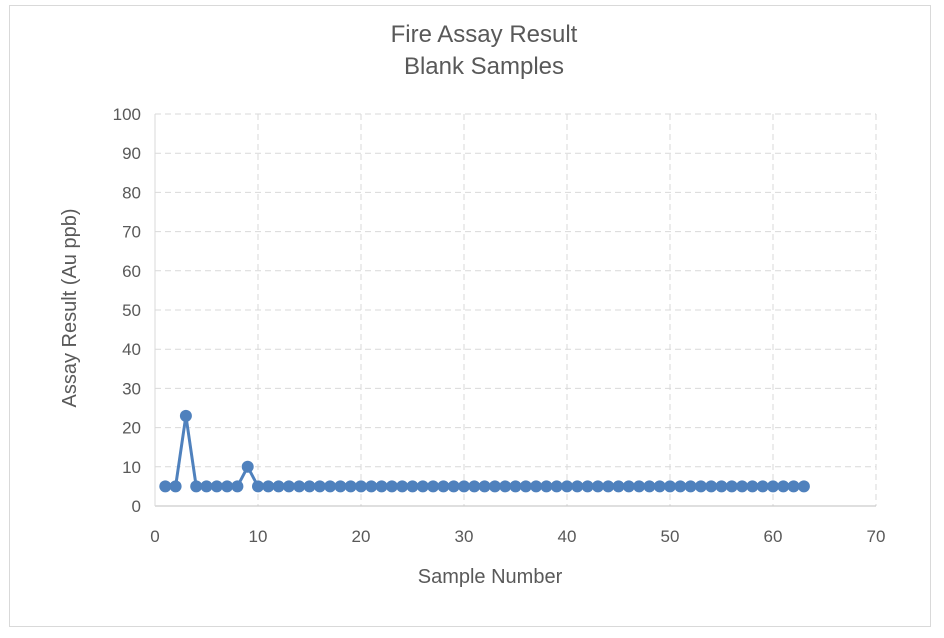 Image resolution: width=944 pixels, height=638 pixels. I want to click on y-tick-label: 30, so click(131, 388).